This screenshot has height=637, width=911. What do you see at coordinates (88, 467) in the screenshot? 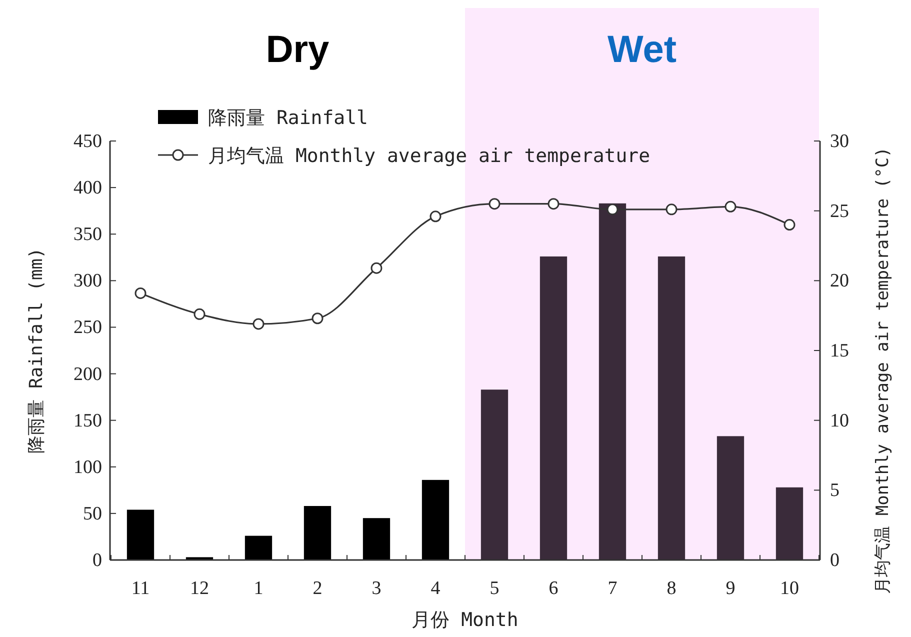
I see `y-tick-label: 100` at bounding box center [88, 467].